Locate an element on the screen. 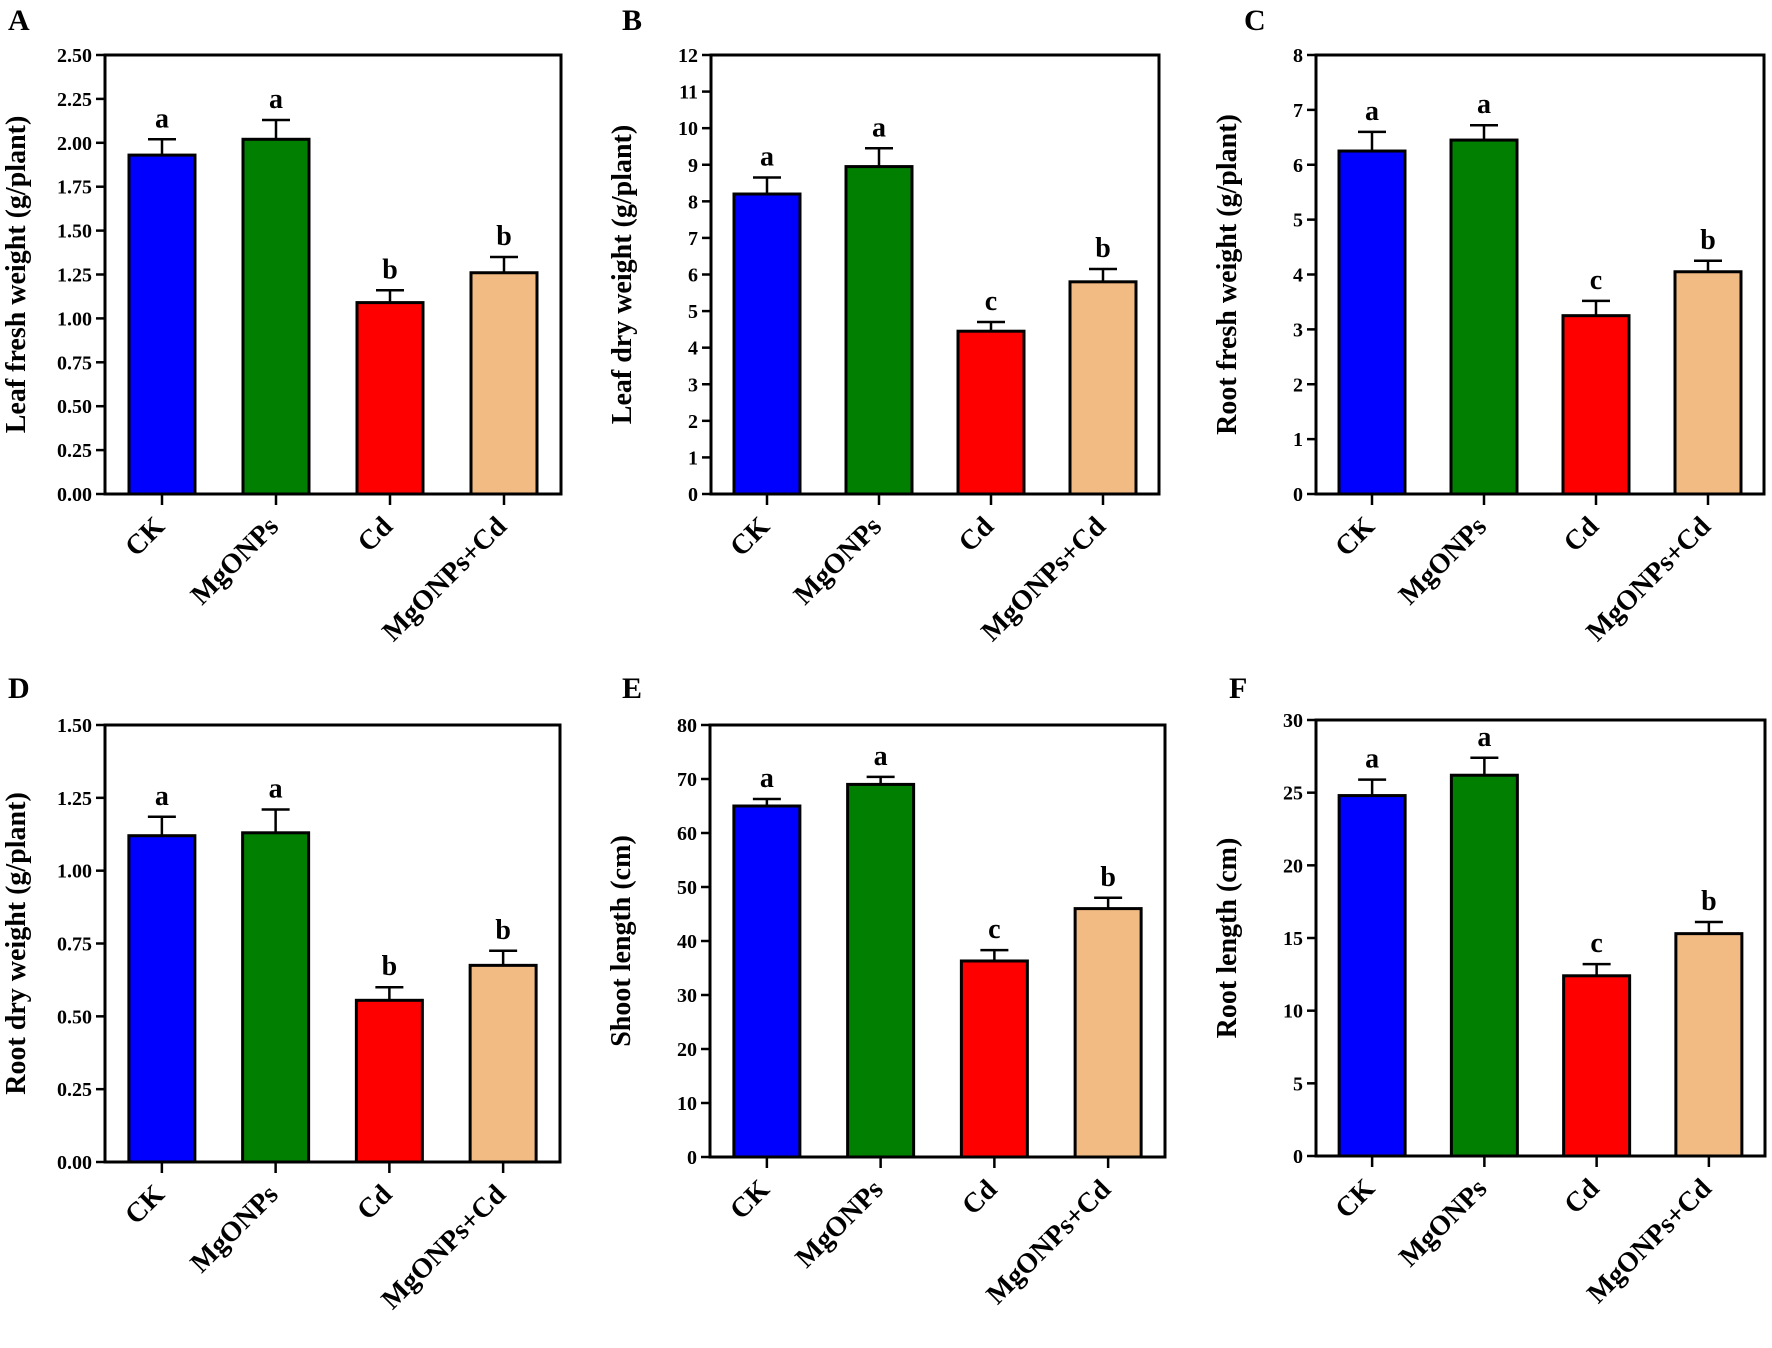  y-axis-title: Leaf fresh weight (g/plant) is located at coordinates (16, 275).